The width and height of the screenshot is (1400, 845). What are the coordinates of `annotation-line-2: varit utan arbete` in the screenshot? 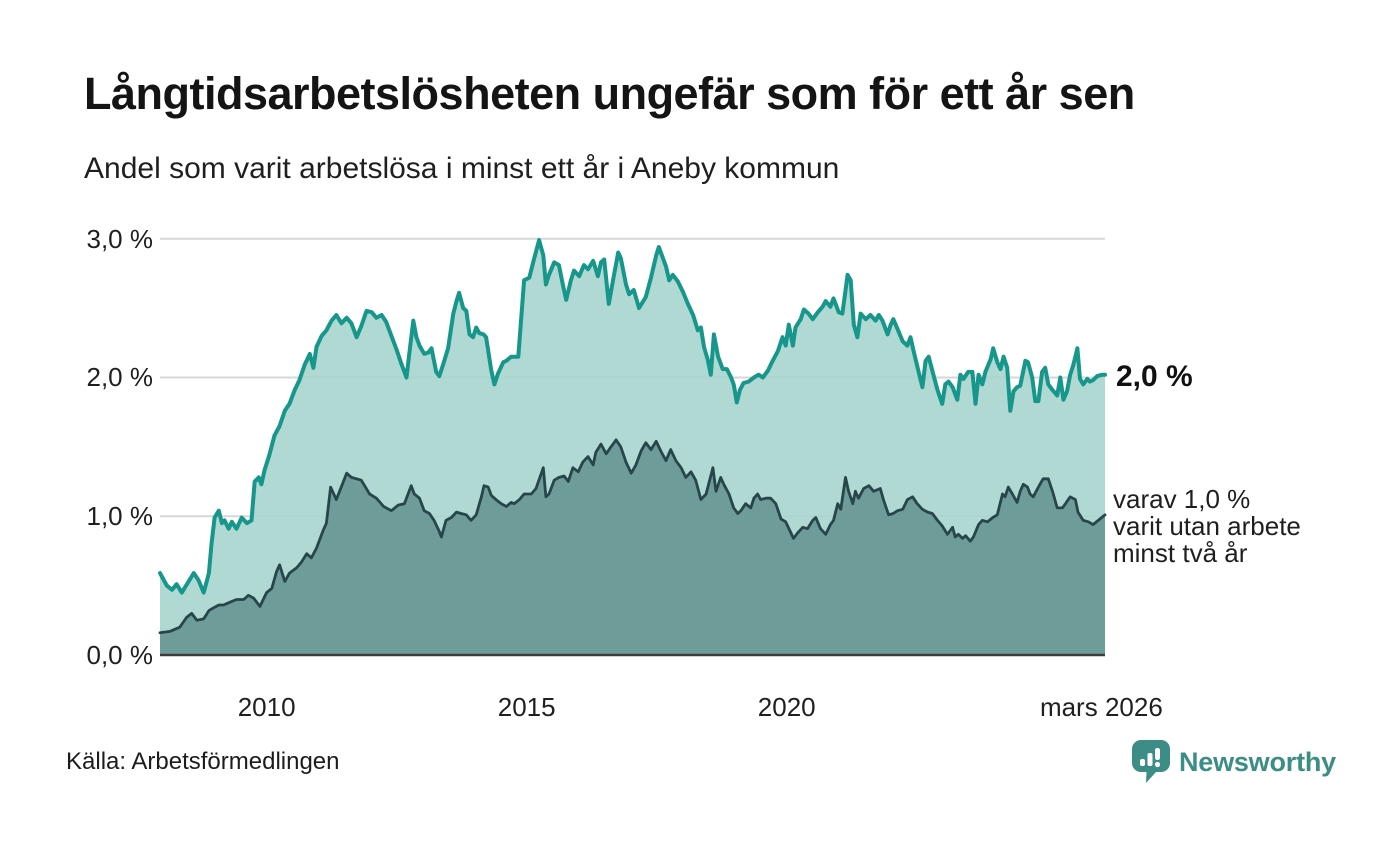 It's located at (1207, 526).